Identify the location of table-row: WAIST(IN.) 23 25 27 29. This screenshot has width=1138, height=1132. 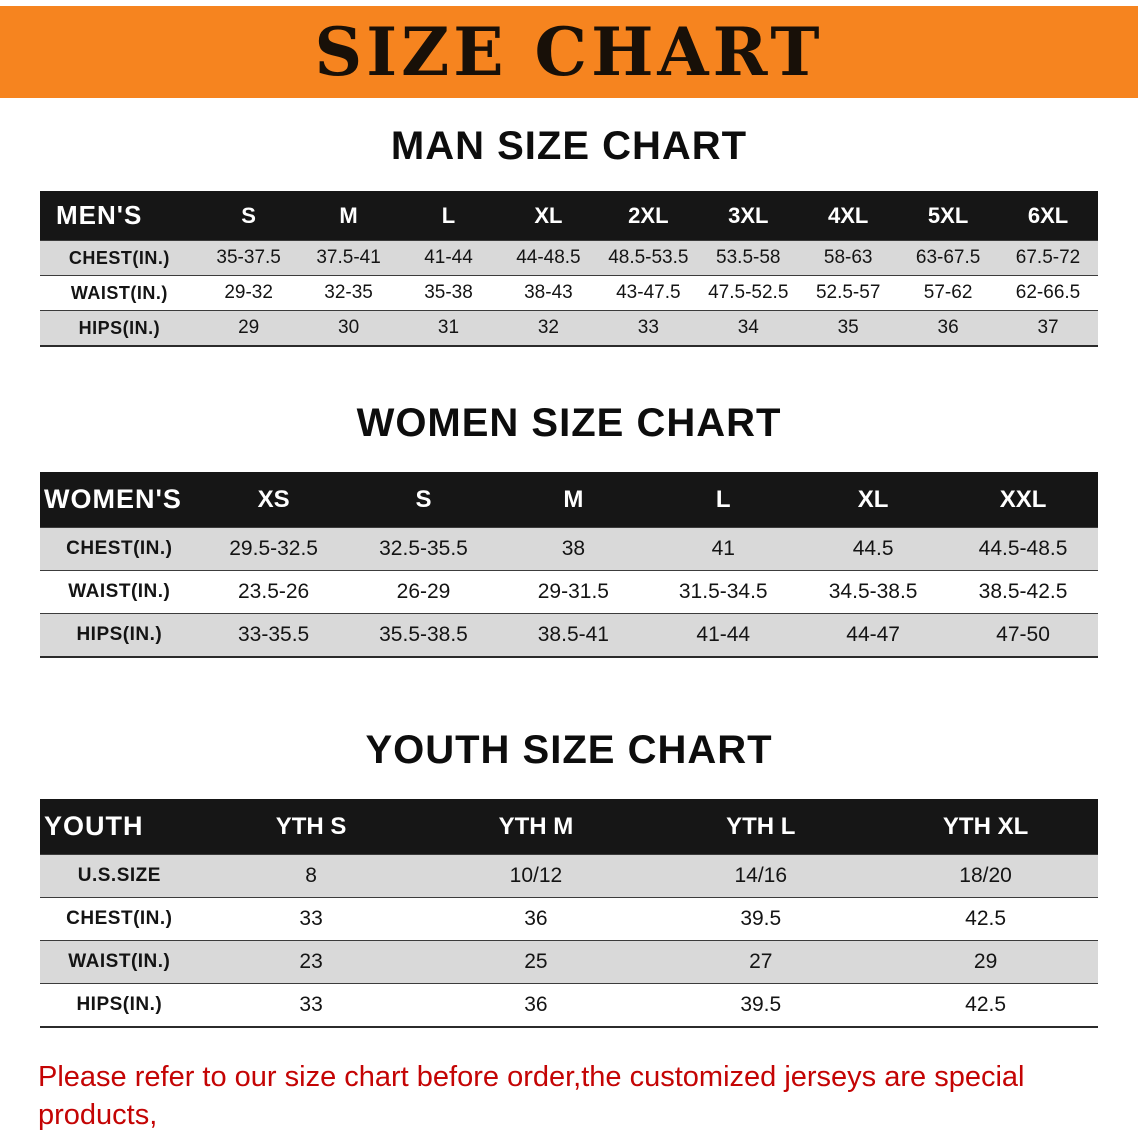
(569, 962).